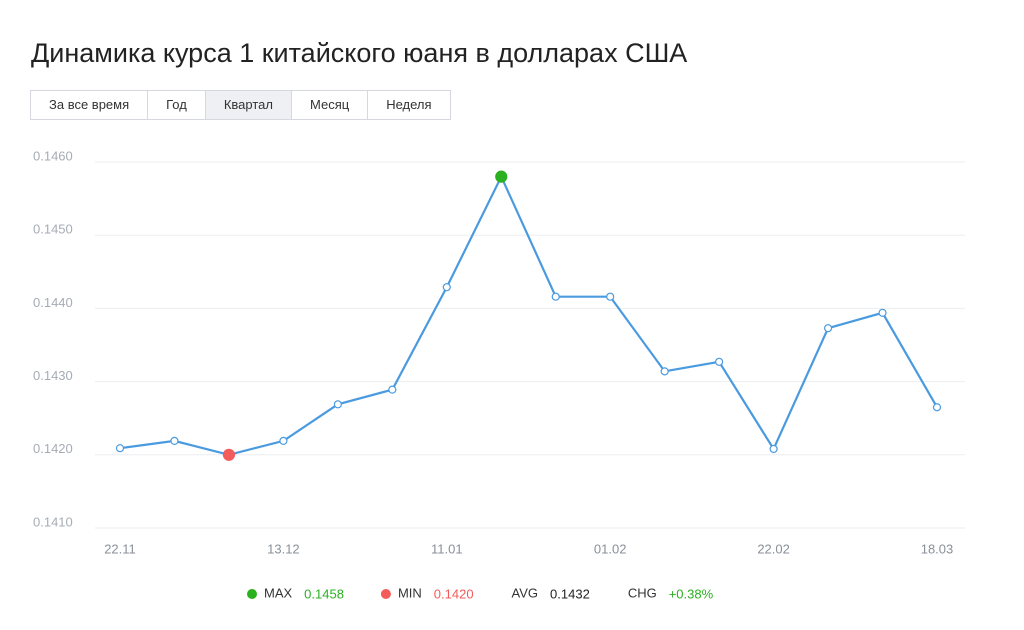 Image resolution: width=1024 pixels, height=630 pixels. Describe the element at coordinates (447, 548) in the screenshot. I see `x-tick-label: 11.01` at that location.